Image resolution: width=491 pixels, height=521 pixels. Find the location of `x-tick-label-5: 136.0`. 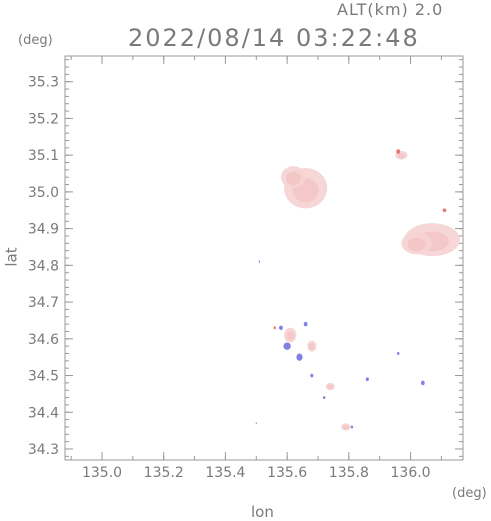

x-tick-label-5: 136.0 is located at coordinates (411, 473).